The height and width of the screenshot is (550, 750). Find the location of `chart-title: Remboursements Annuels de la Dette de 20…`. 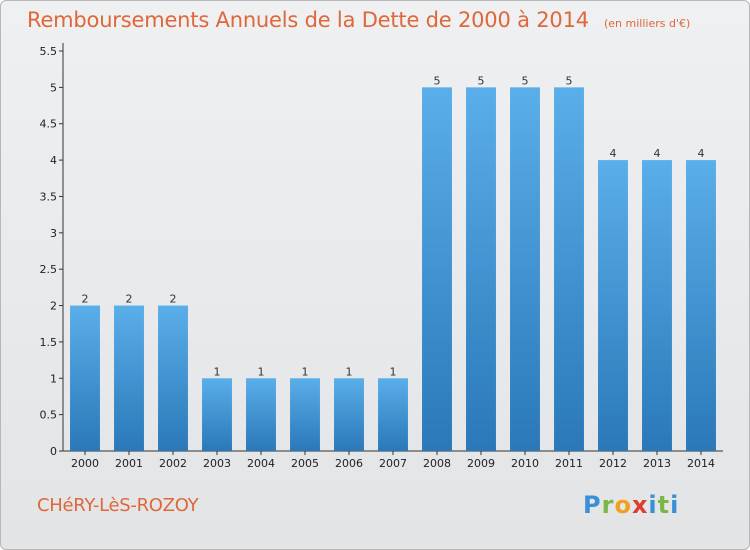

chart-title: Remboursements Annuels de la Dette de 20… is located at coordinates (308, 20).